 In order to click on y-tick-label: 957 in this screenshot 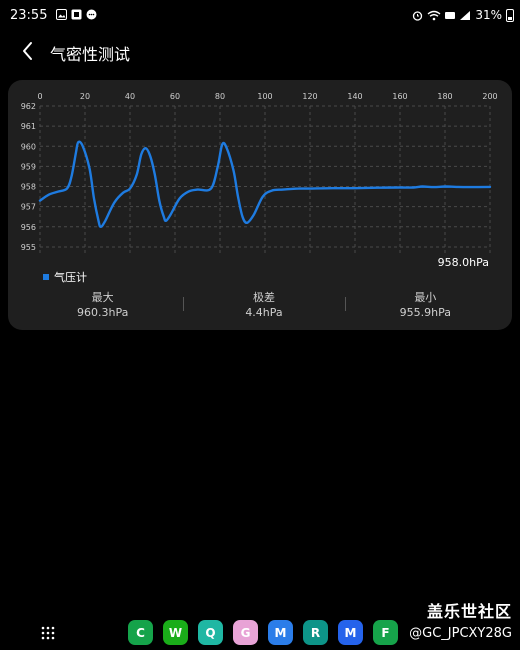, I will do `click(28, 207)`.